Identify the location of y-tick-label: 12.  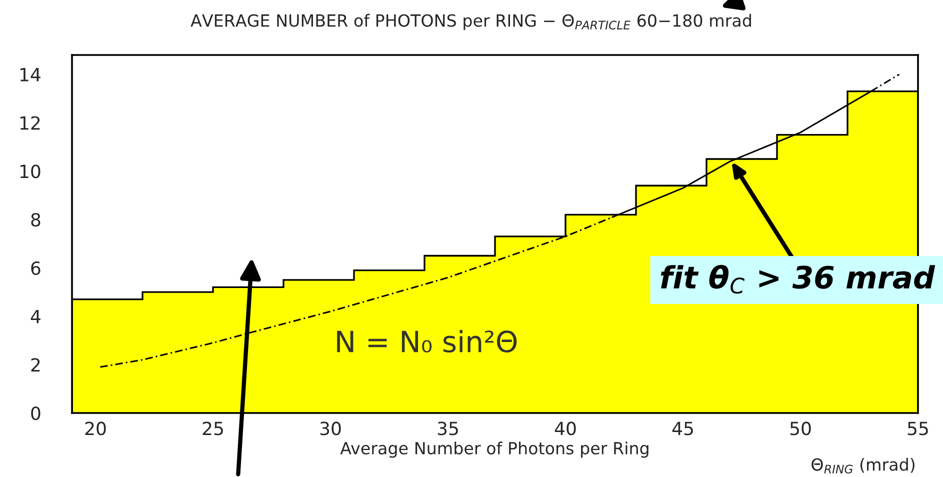
(30, 123).